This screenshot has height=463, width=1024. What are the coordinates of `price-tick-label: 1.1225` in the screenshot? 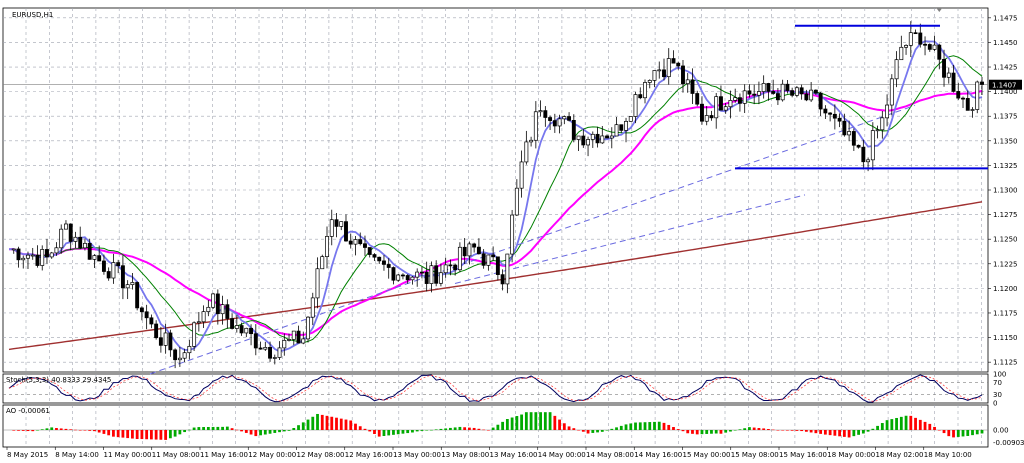 It's located at (1005, 264).